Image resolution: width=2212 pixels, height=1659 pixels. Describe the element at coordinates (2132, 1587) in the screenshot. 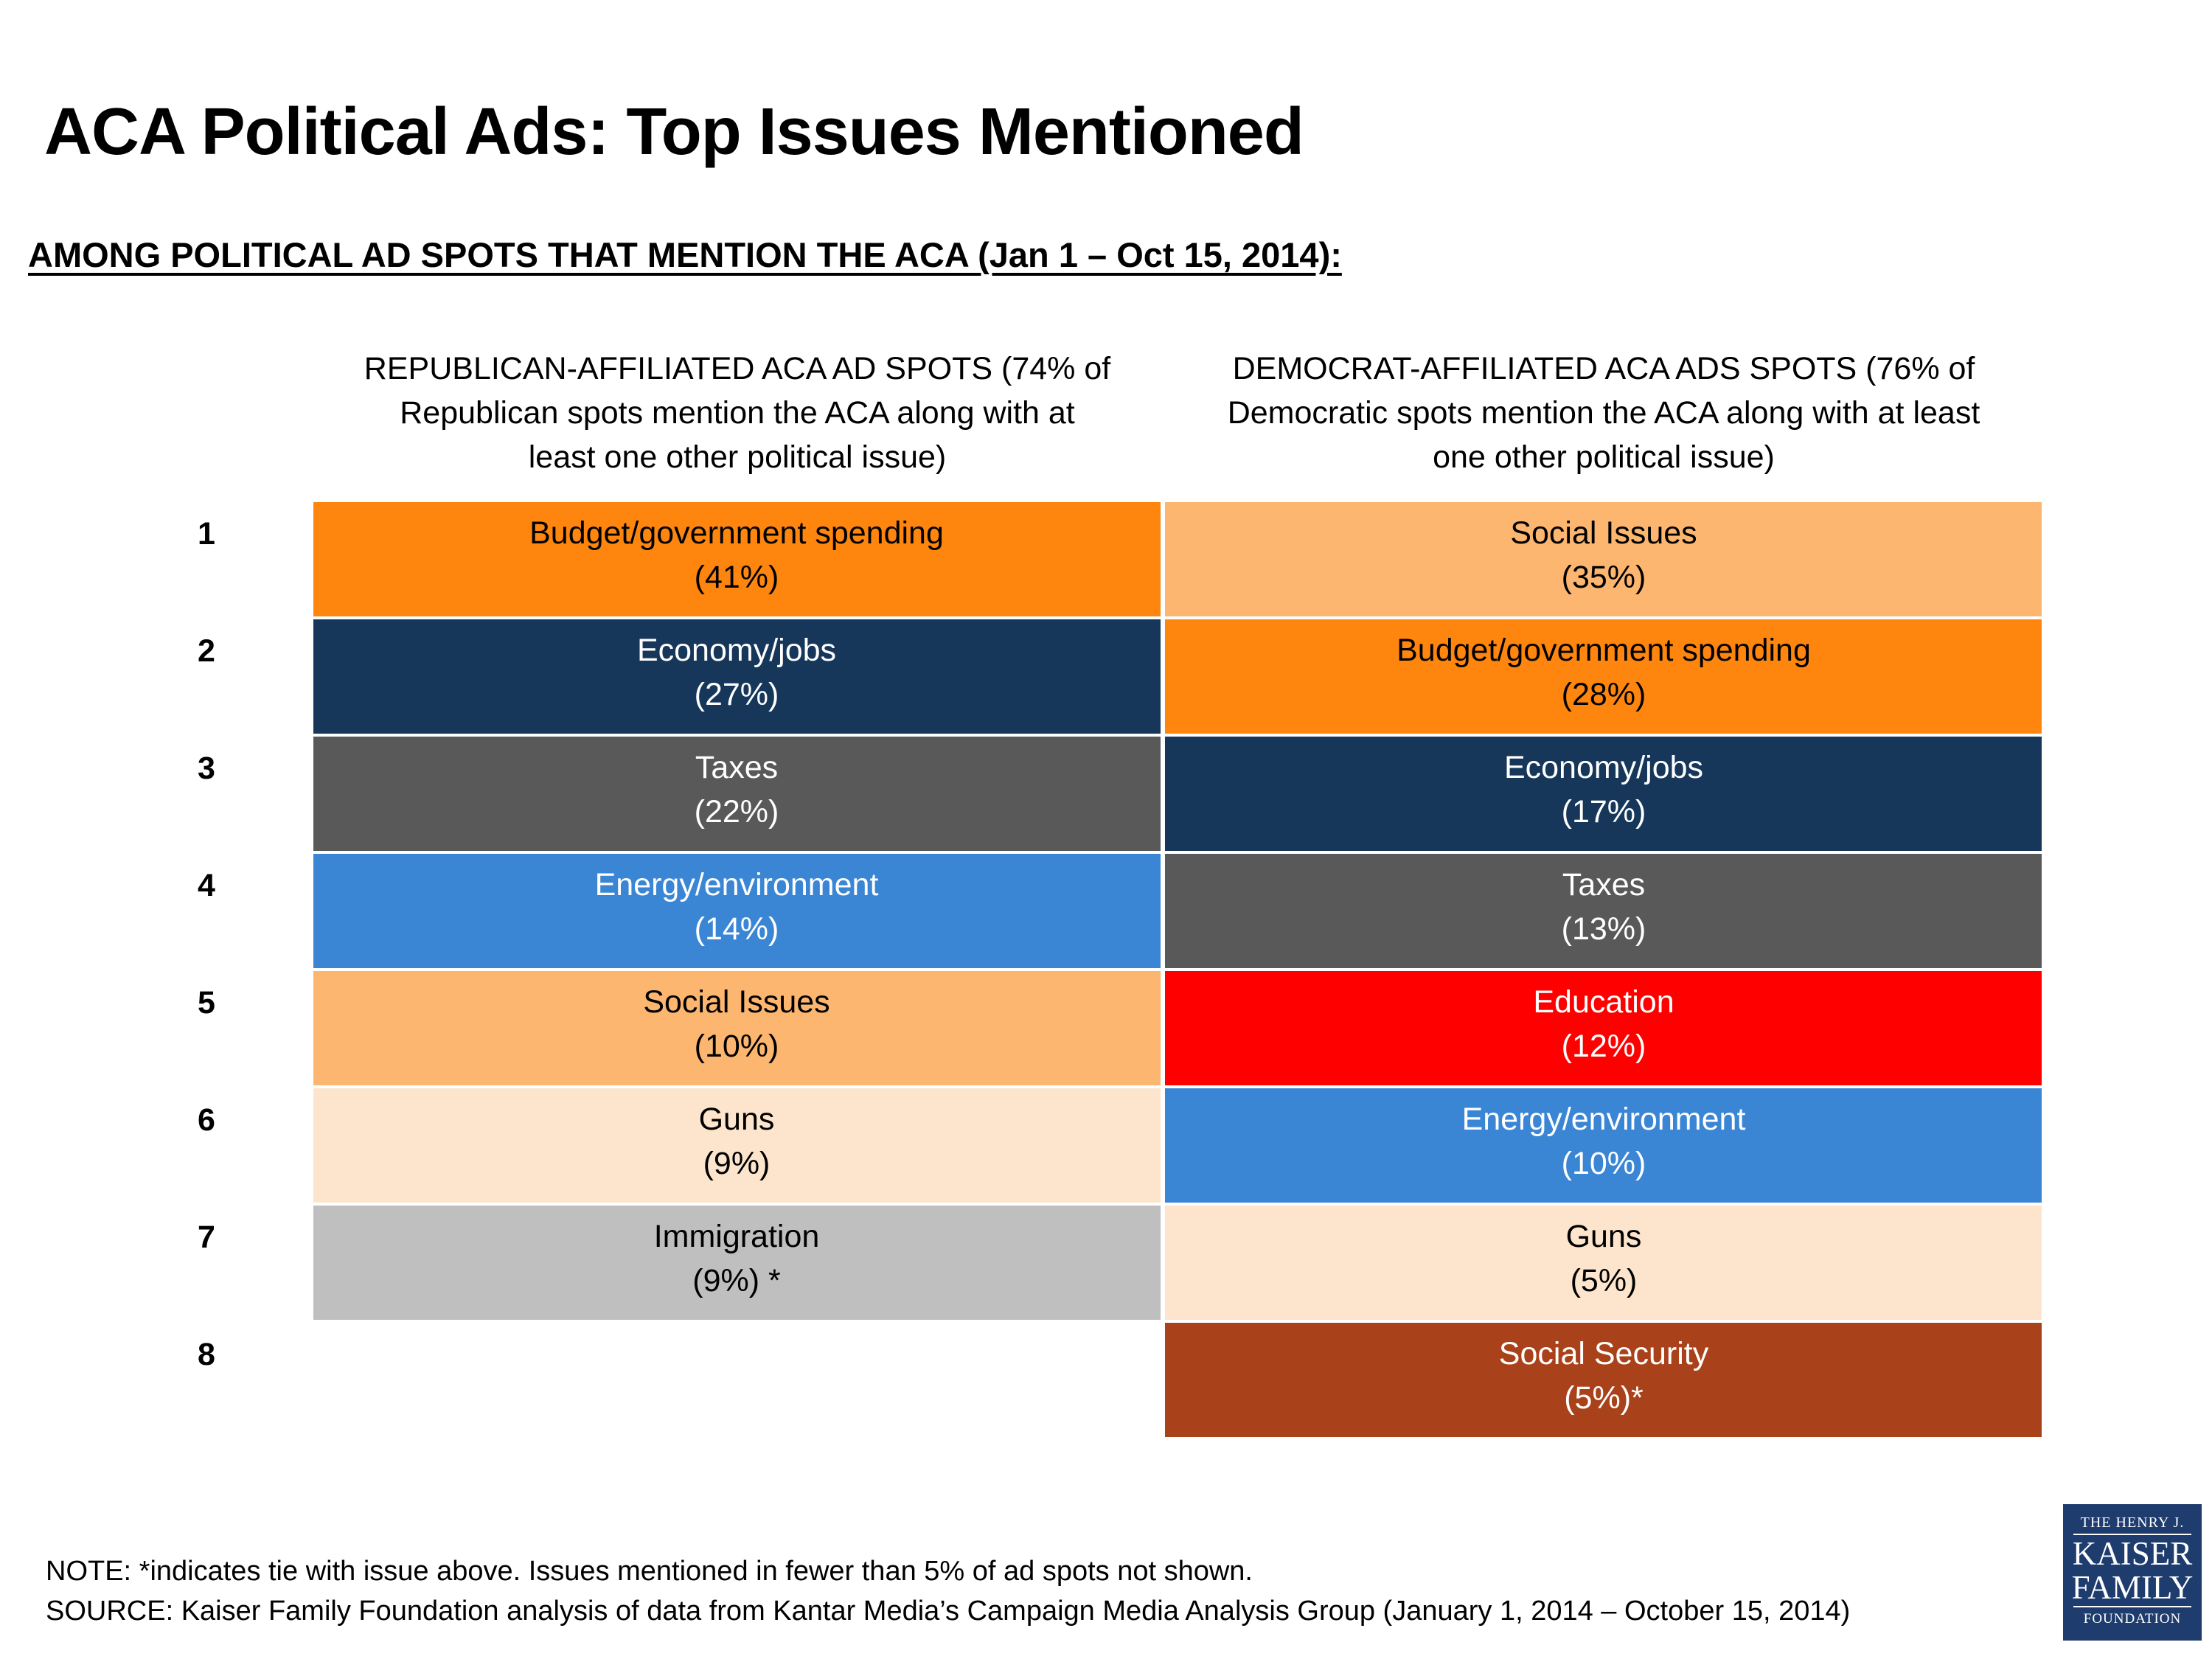

I see `logo-line: FAMILY` at that location.